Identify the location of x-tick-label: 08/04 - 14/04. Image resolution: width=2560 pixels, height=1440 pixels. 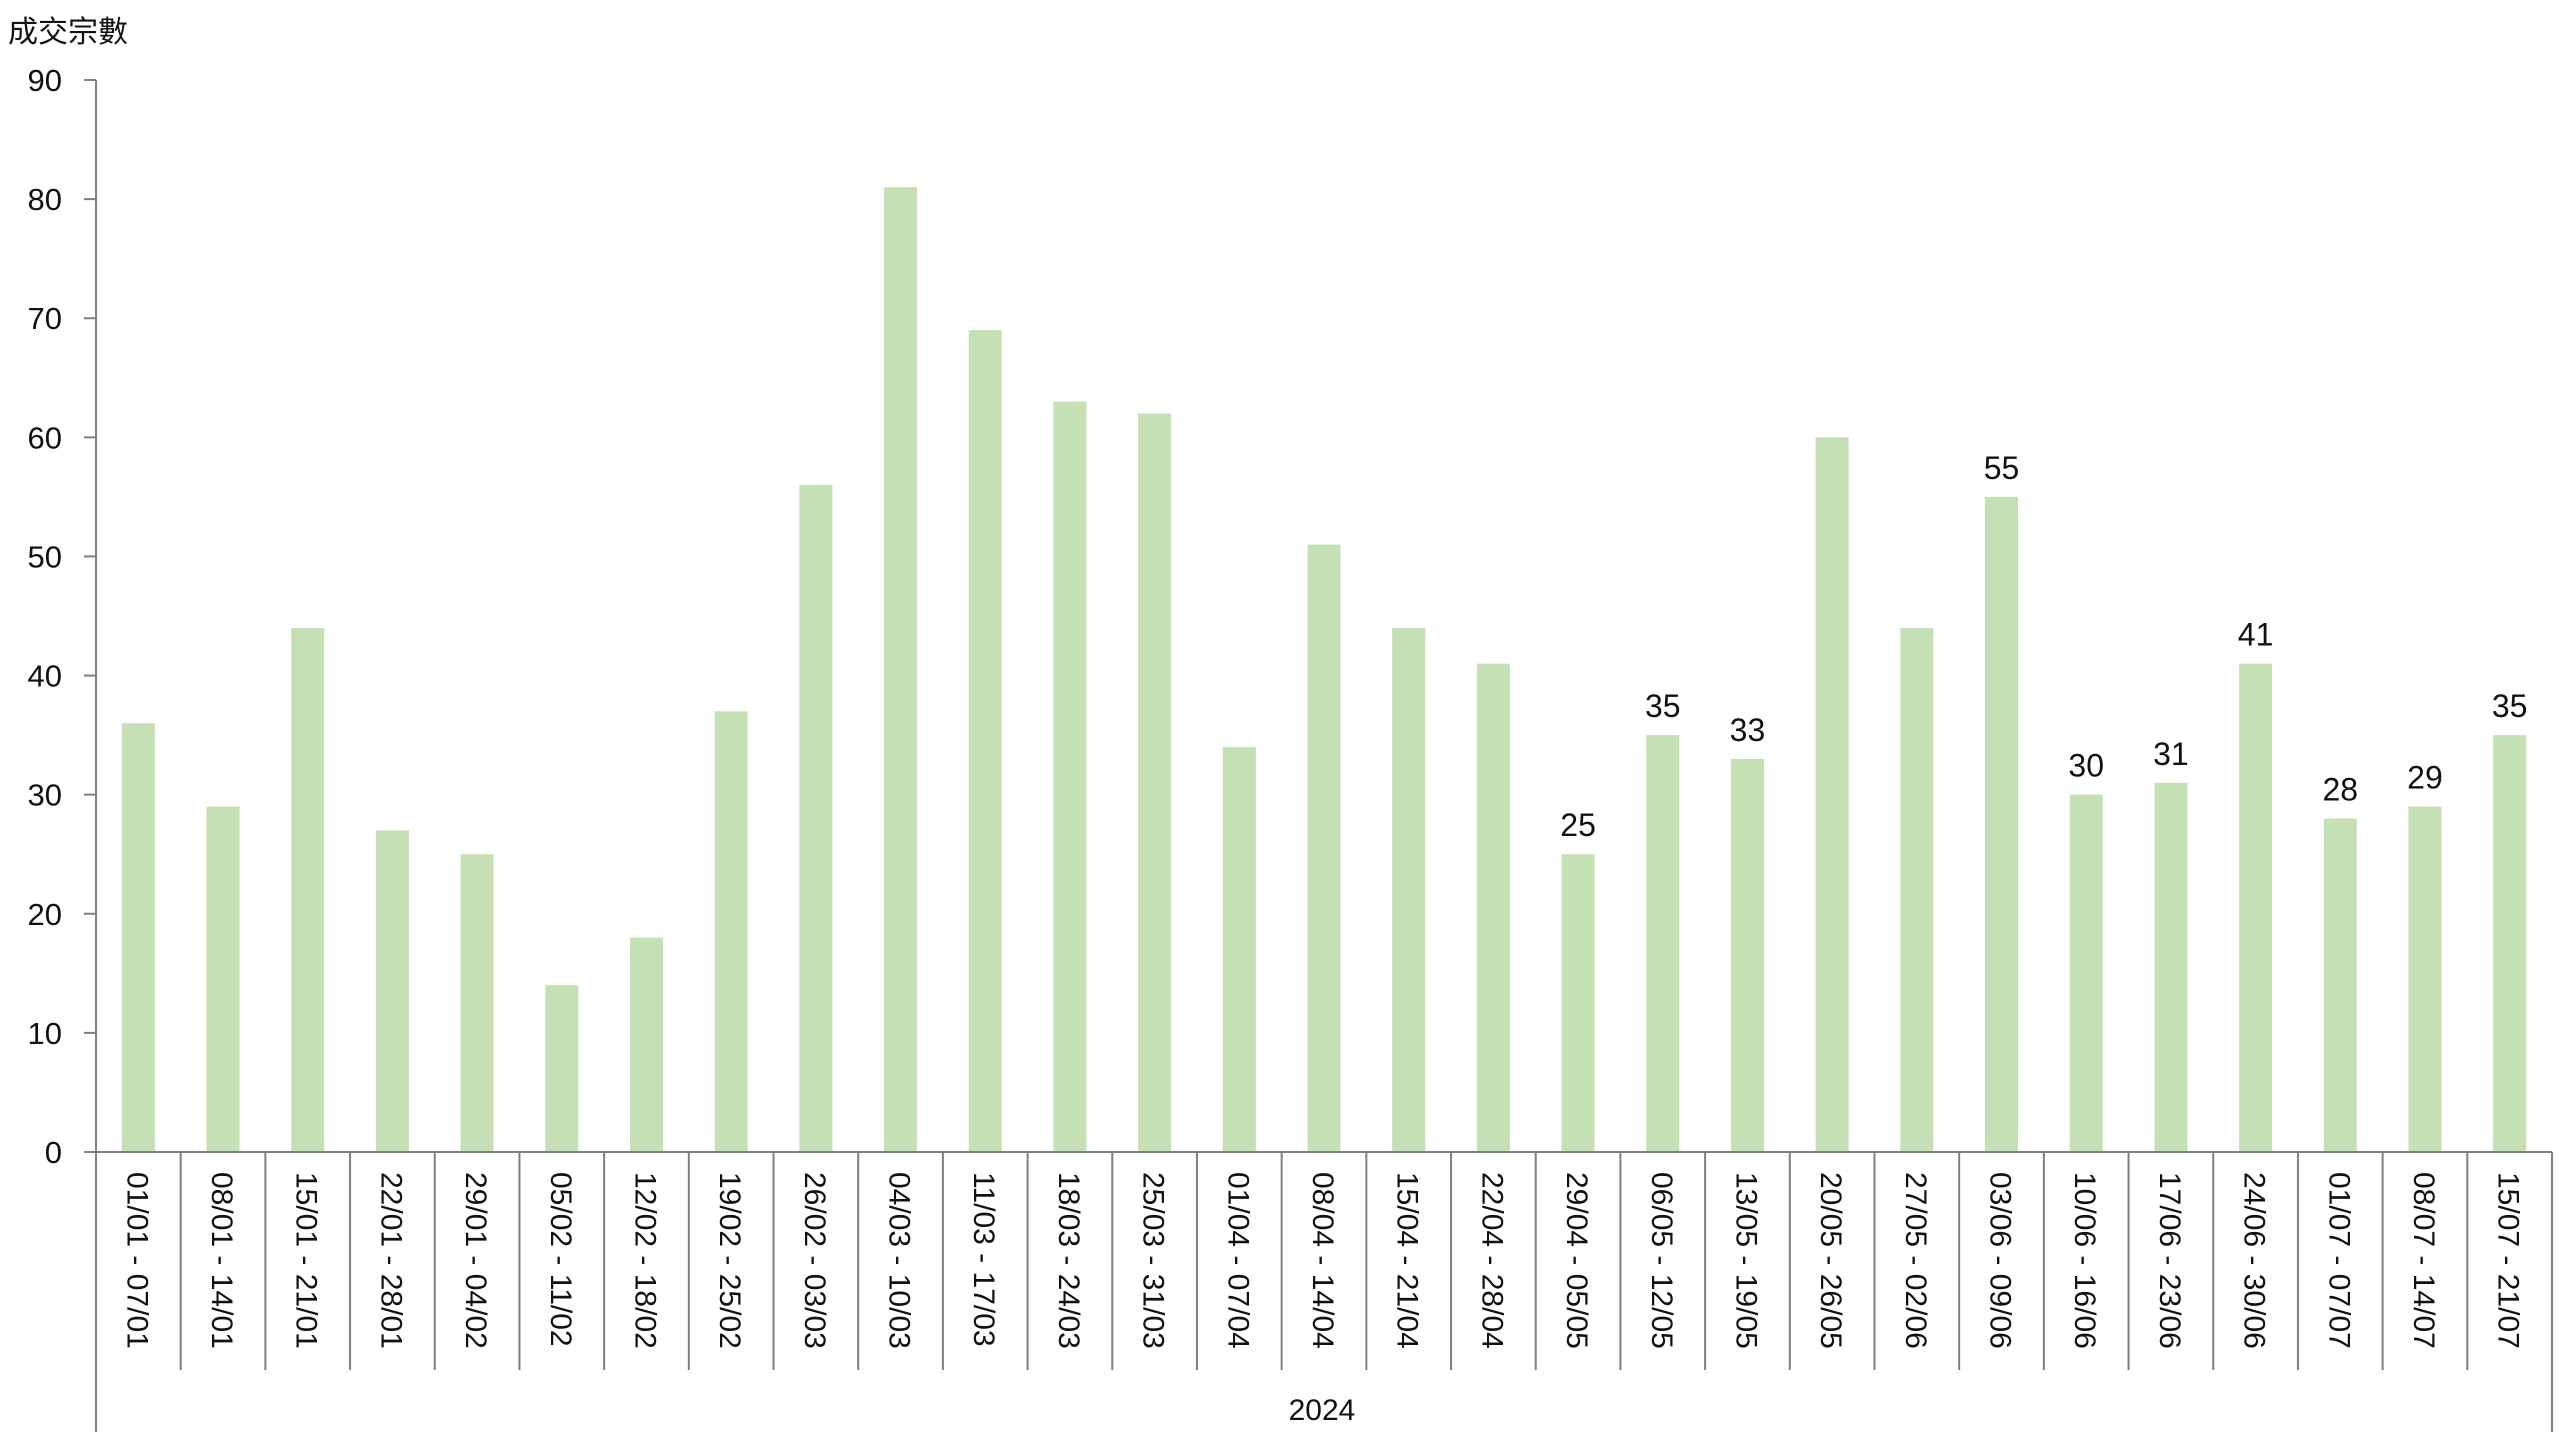
(1322, 1260).